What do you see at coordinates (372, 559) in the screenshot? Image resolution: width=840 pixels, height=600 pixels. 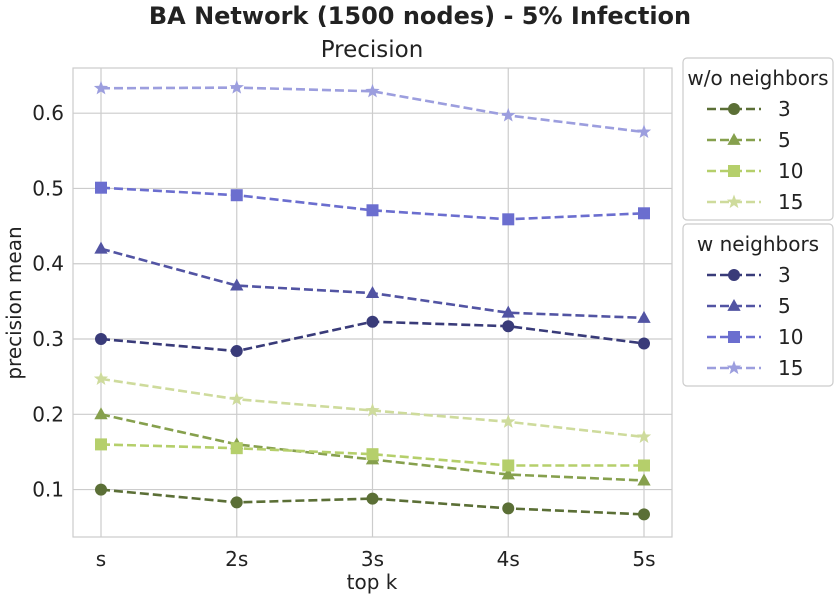 I see `x-tick-label: 3s` at bounding box center [372, 559].